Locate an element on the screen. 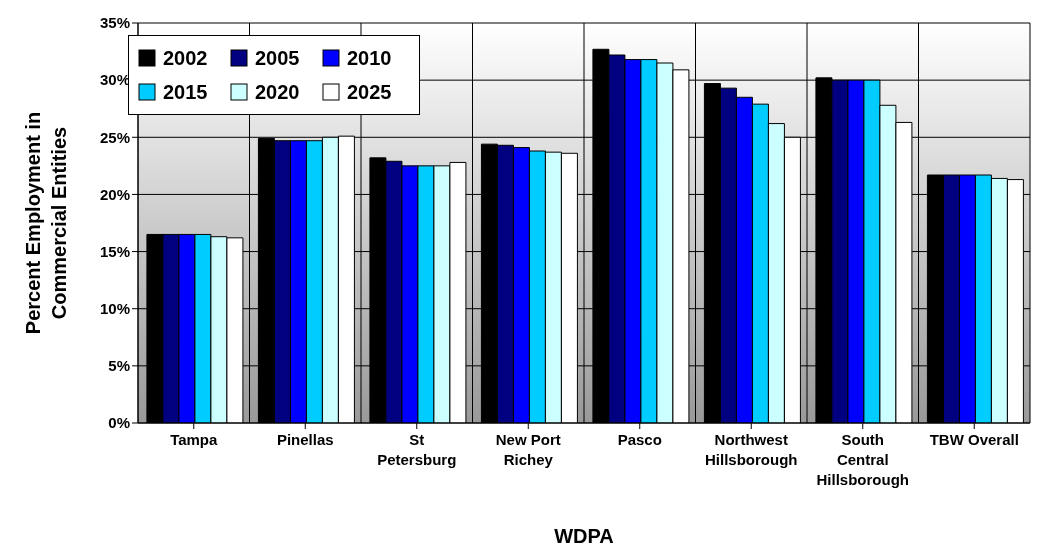  y-tick-label: 15% is located at coordinates (114, 251).